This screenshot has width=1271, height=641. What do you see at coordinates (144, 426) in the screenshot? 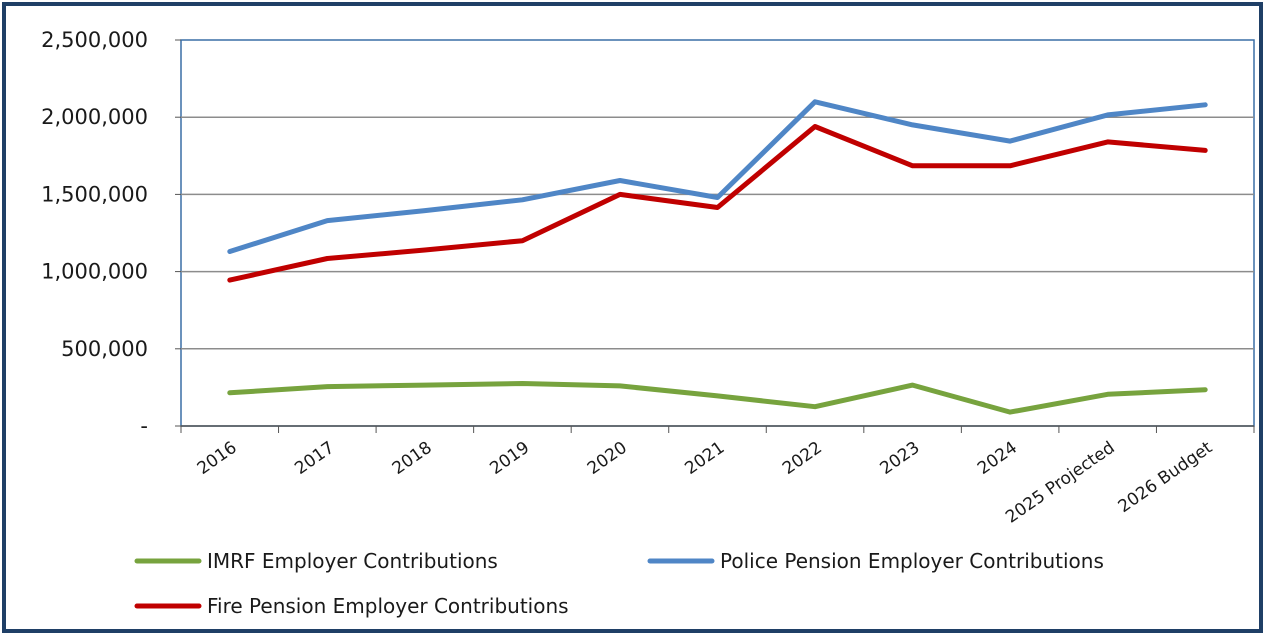
I see `y-tick-label: -` at bounding box center [144, 426].